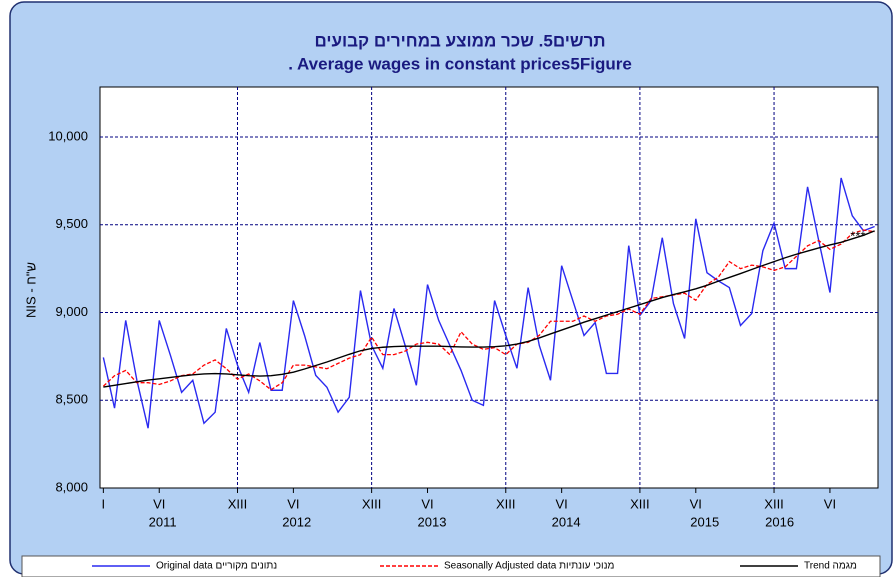 Image resolution: width=895 pixels, height=577 pixels. Describe the element at coordinates (459, 40) in the screenshot. I see `chart-title: תרשים5. שכר ממוצע במחירים קבועים` at that location.